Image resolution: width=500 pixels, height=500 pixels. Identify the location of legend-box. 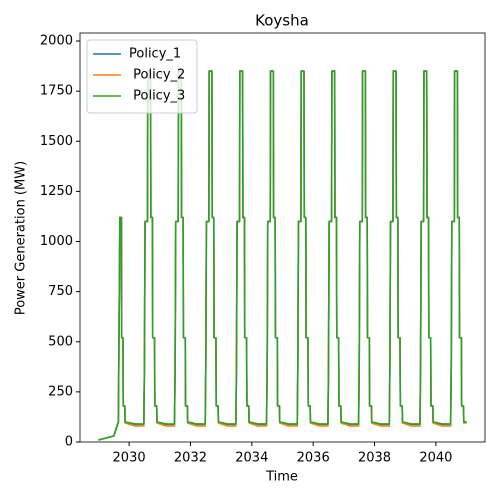
(142, 76).